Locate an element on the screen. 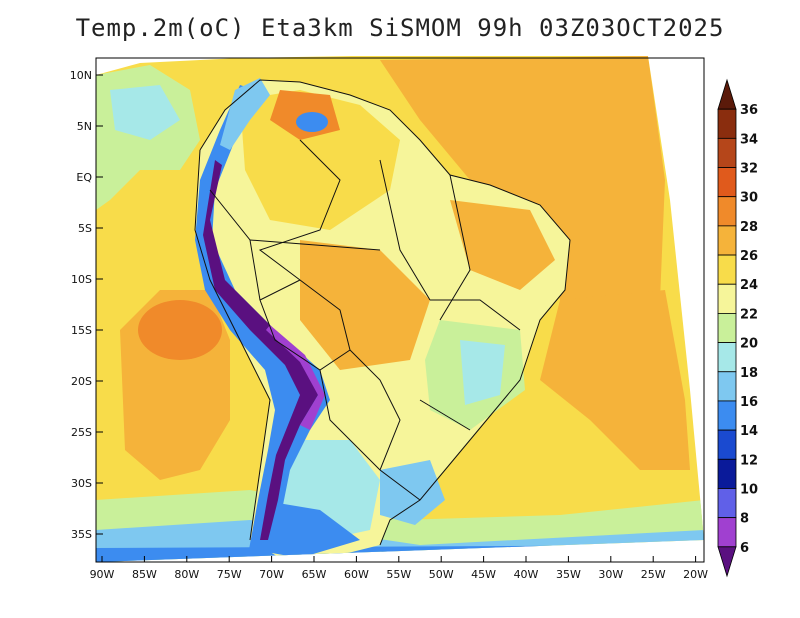  colorbar-label: 28 is located at coordinates (749, 227).